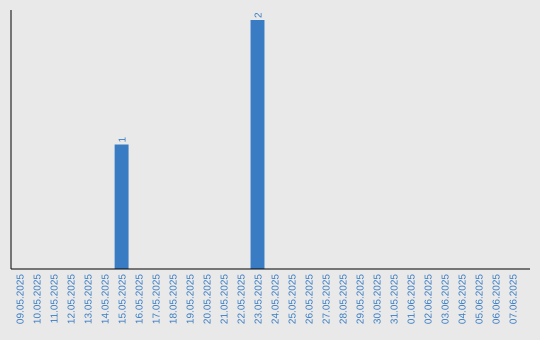  Describe the element at coordinates (106, 299) in the screenshot. I see `x-tick-label: 14.05.2025` at that location.